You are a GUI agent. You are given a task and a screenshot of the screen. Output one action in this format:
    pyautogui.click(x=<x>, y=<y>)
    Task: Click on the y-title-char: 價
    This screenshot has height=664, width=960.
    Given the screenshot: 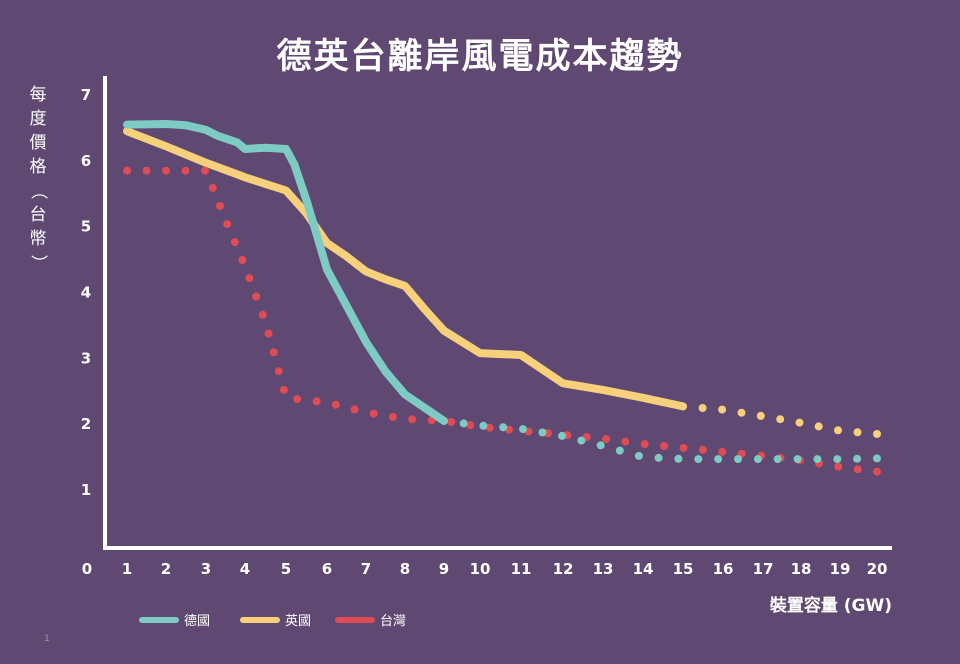 What is the action you would take?
    pyautogui.click(x=38, y=143)
    